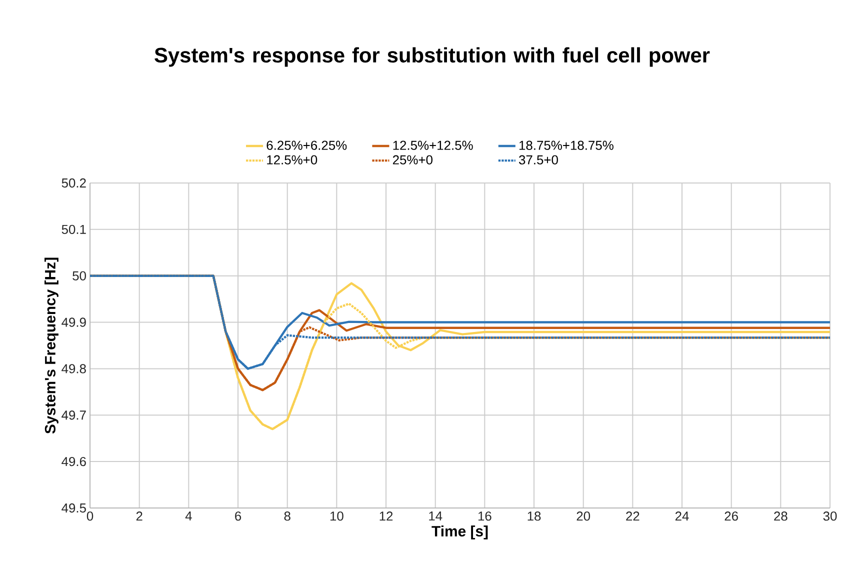 The image size is (845, 575). I want to click on legend-label: 37.5+0, so click(538, 159).